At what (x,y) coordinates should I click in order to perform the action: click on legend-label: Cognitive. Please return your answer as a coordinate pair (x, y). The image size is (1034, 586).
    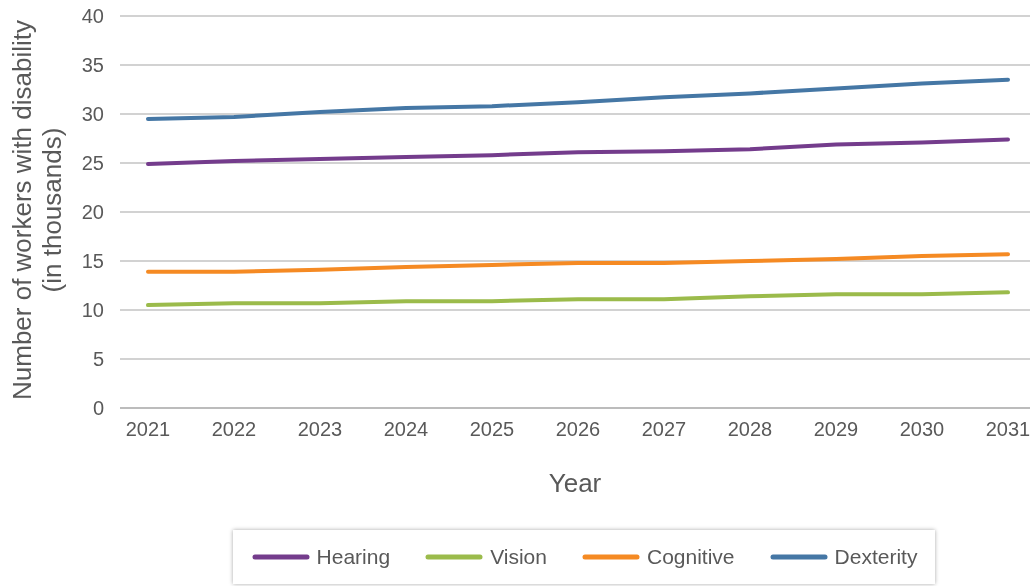
    Looking at the image, I should click on (690, 557).